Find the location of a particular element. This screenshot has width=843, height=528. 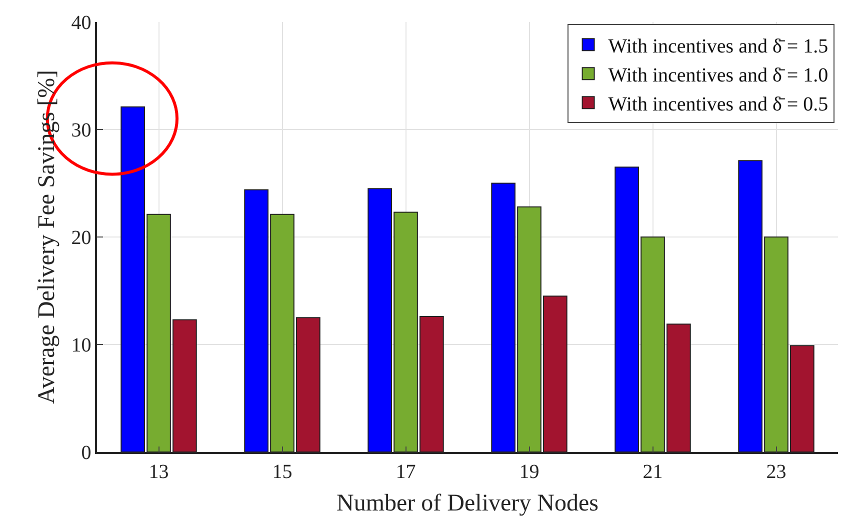

x-tick-label: 15 is located at coordinates (282, 471).